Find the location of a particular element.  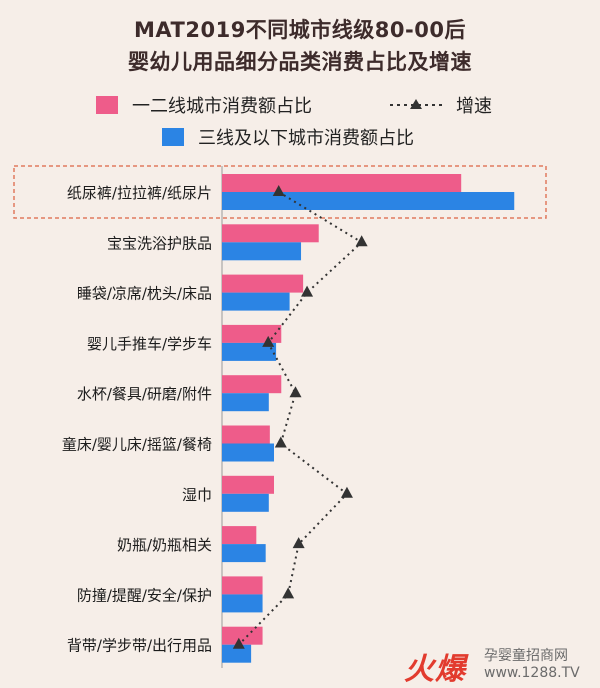

category-label: 奶瓶/奶瓶相关 is located at coordinates (164, 545).